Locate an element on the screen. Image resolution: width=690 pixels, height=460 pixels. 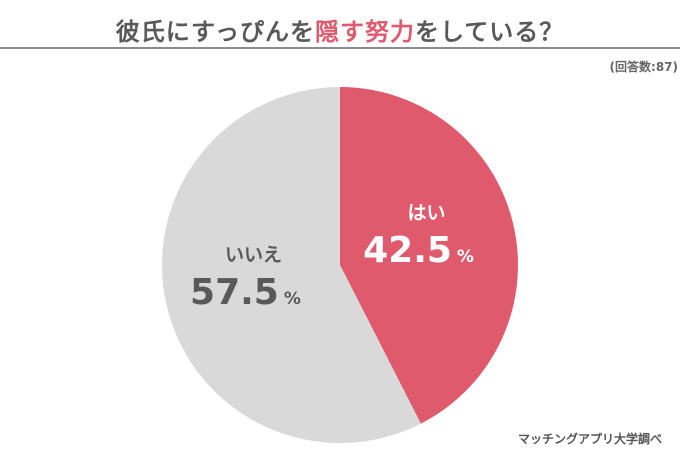
slice-label: はい is located at coordinates (427, 213).